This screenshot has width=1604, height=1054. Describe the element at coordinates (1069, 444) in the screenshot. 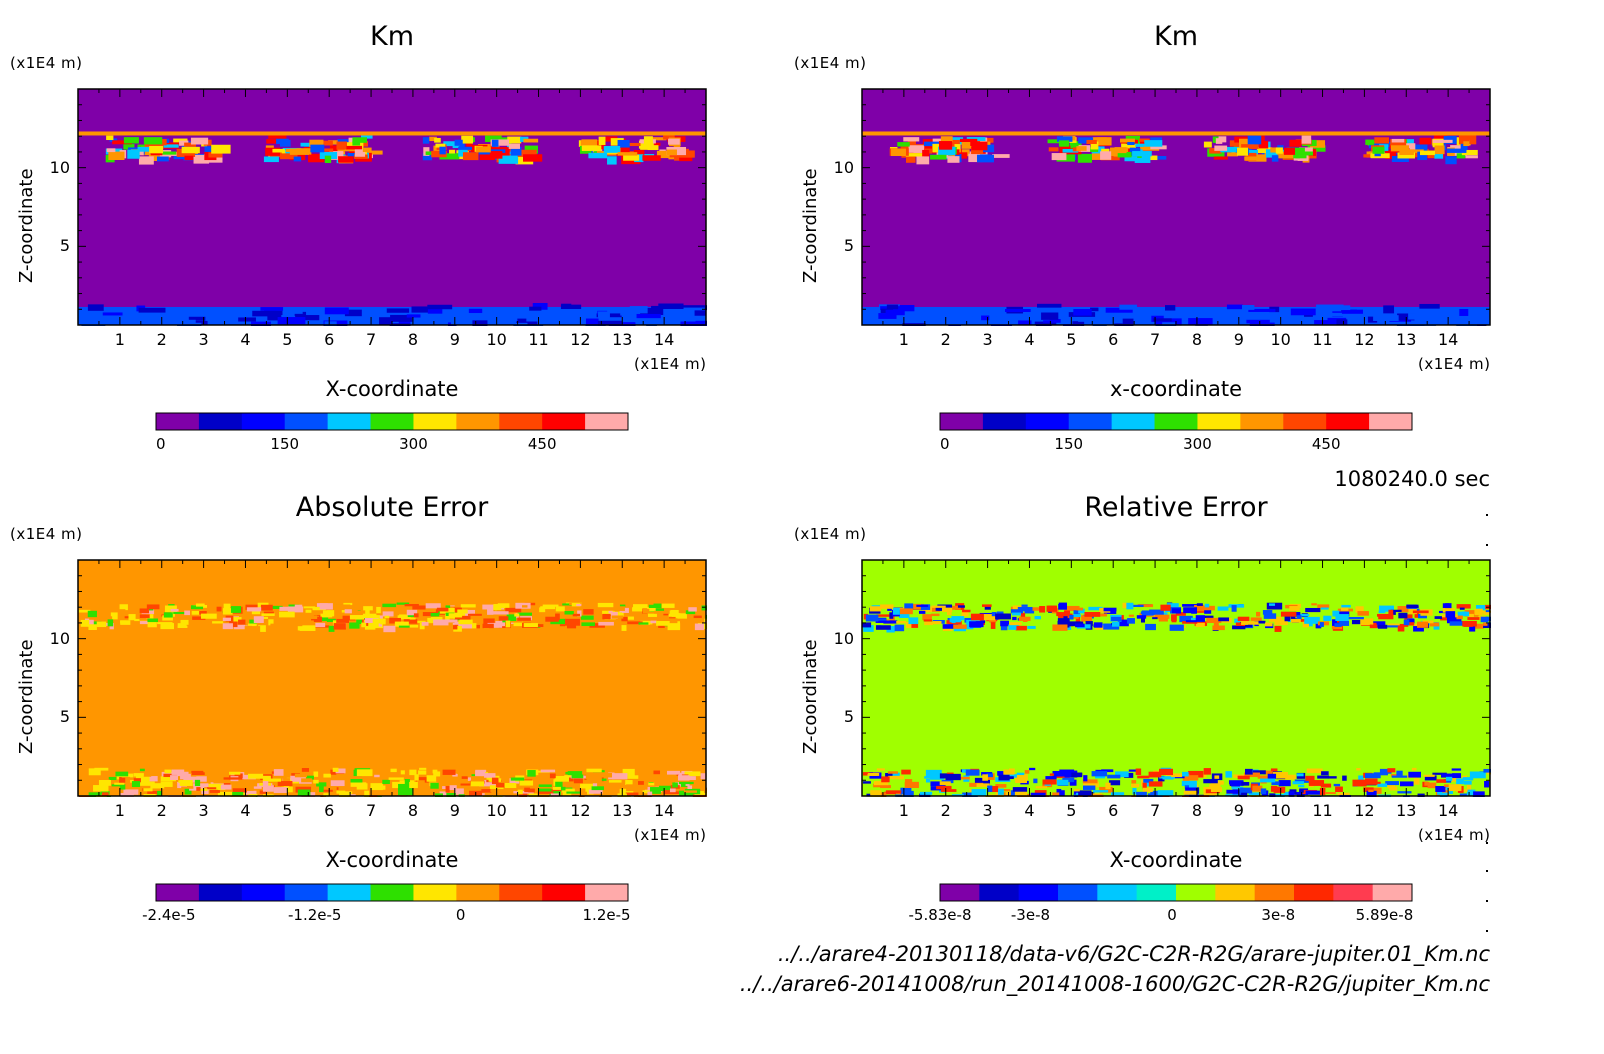

I see `colorbar-tick-label: 150` at that location.